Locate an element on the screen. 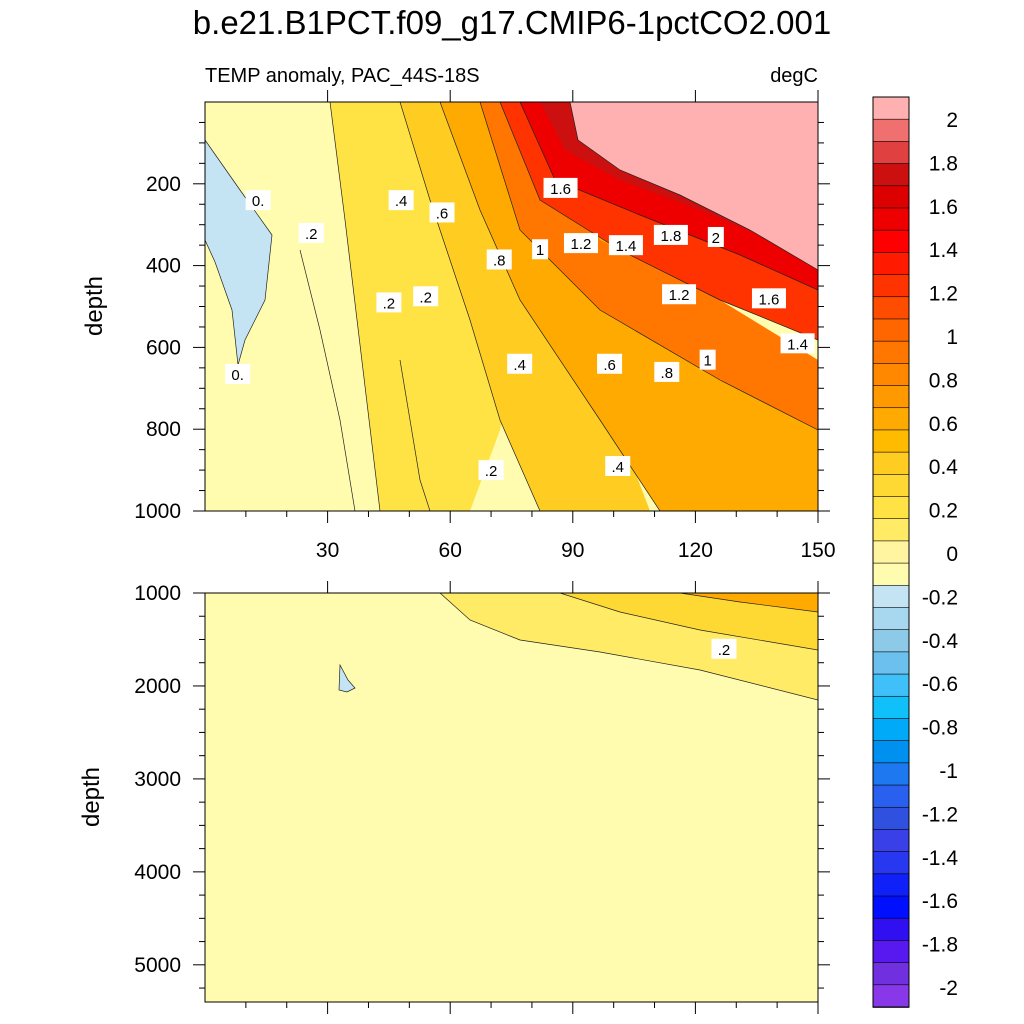 This screenshot has width=1024, height=1024. colorbar-label: 2 is located at coordinates (952, 120).